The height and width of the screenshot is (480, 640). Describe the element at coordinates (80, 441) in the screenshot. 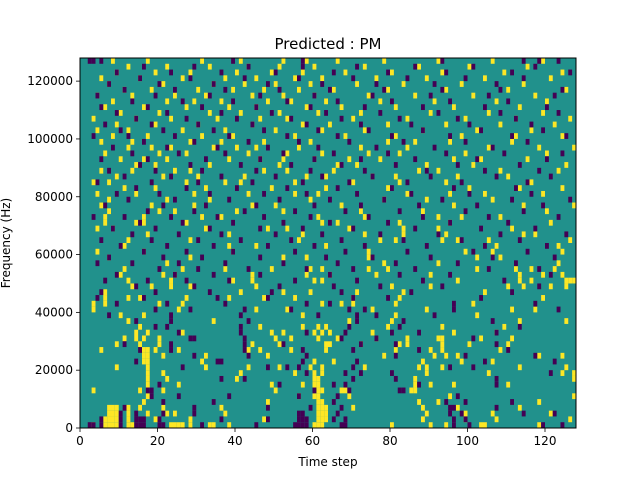

I see `x-tick-label: 0` at that location.